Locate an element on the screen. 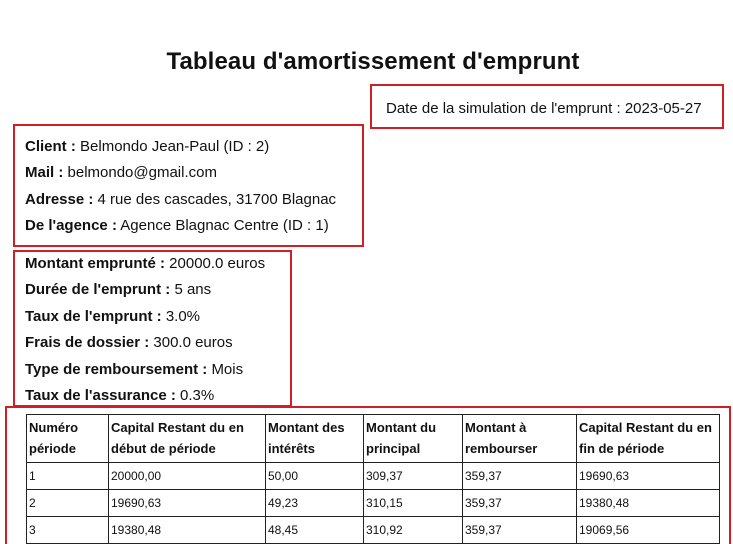 The image size is (733, 544). loan-rate-row: Taux de l'emprunt : 3.0% is located at coordinates (112, 316).